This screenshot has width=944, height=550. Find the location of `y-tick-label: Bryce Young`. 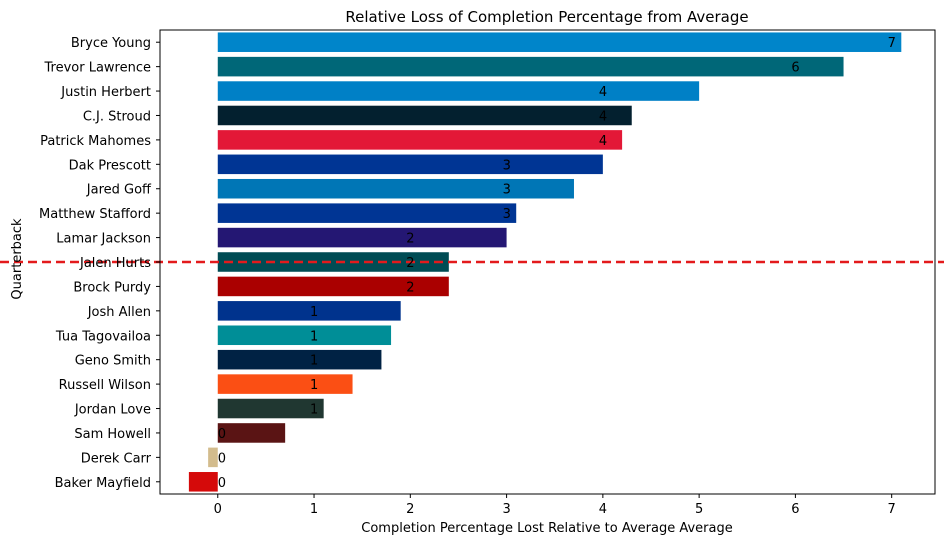

y-tick-label: Bryce Young is located at coordinates (111, 43).